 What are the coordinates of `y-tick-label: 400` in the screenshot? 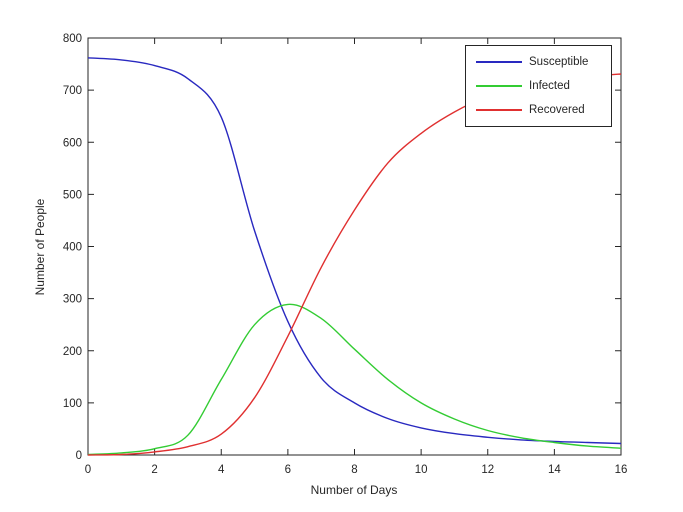 It's located at (72, 248).